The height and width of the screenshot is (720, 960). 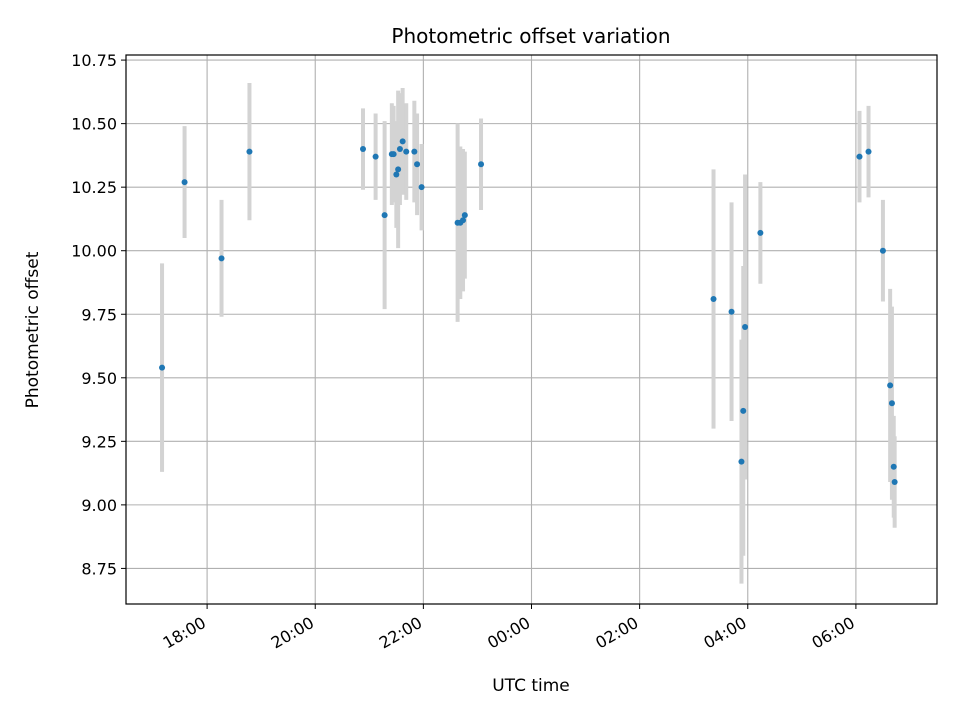 What do you see at coordinates (99, 568) in the screenshot?
I see `y-tick-label: 8.75` at bounding box center [99, 568].